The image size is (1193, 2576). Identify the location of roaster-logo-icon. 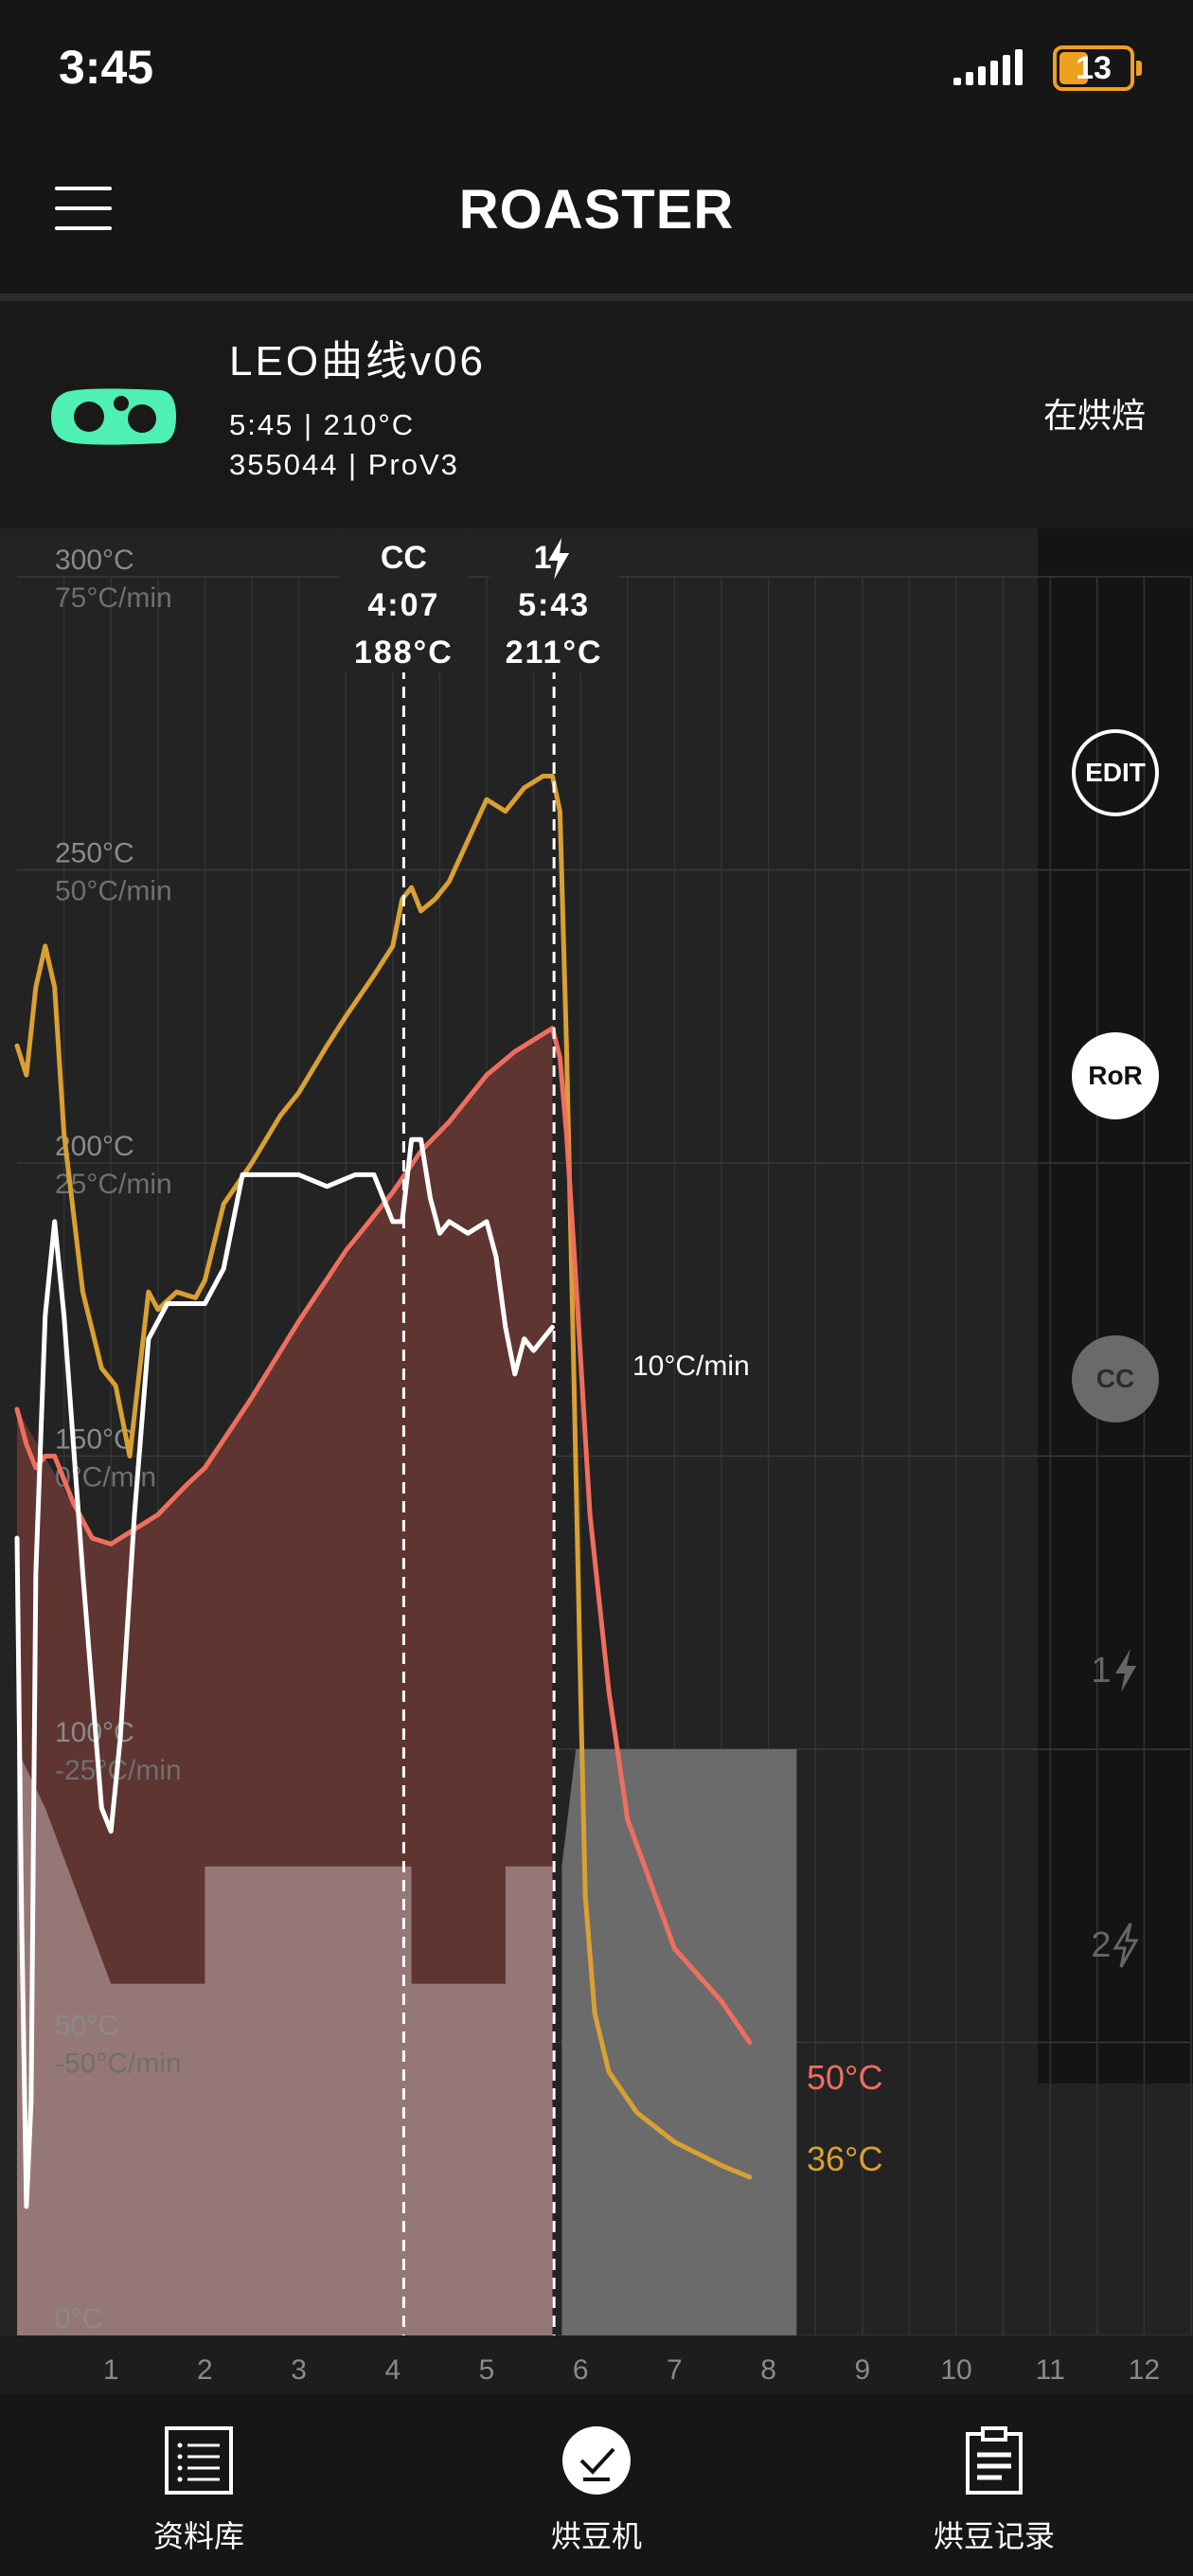
(113, 416).